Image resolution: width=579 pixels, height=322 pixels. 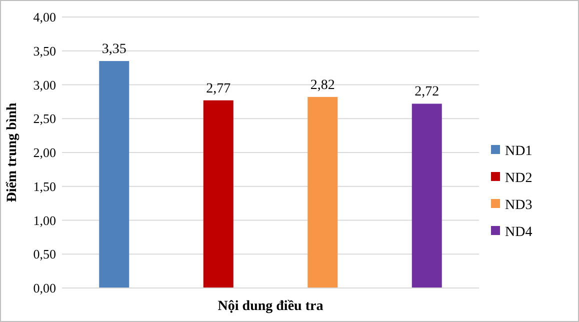 I want to click on legend-label: ND1, so click(x=518, y=151).